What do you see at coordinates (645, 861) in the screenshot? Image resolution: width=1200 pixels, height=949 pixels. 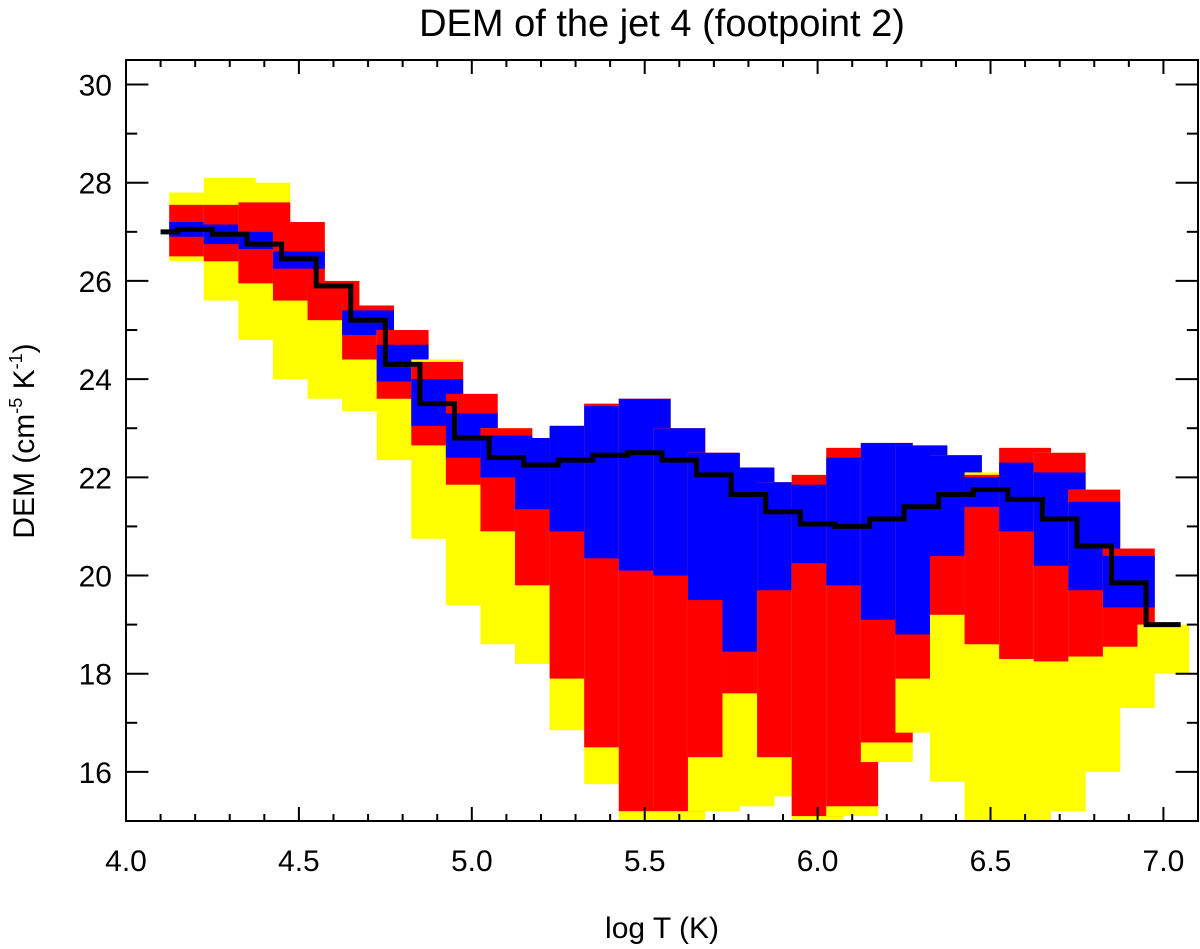 I see `x-tick-label: 5.5` at bounding box center [645, 861].